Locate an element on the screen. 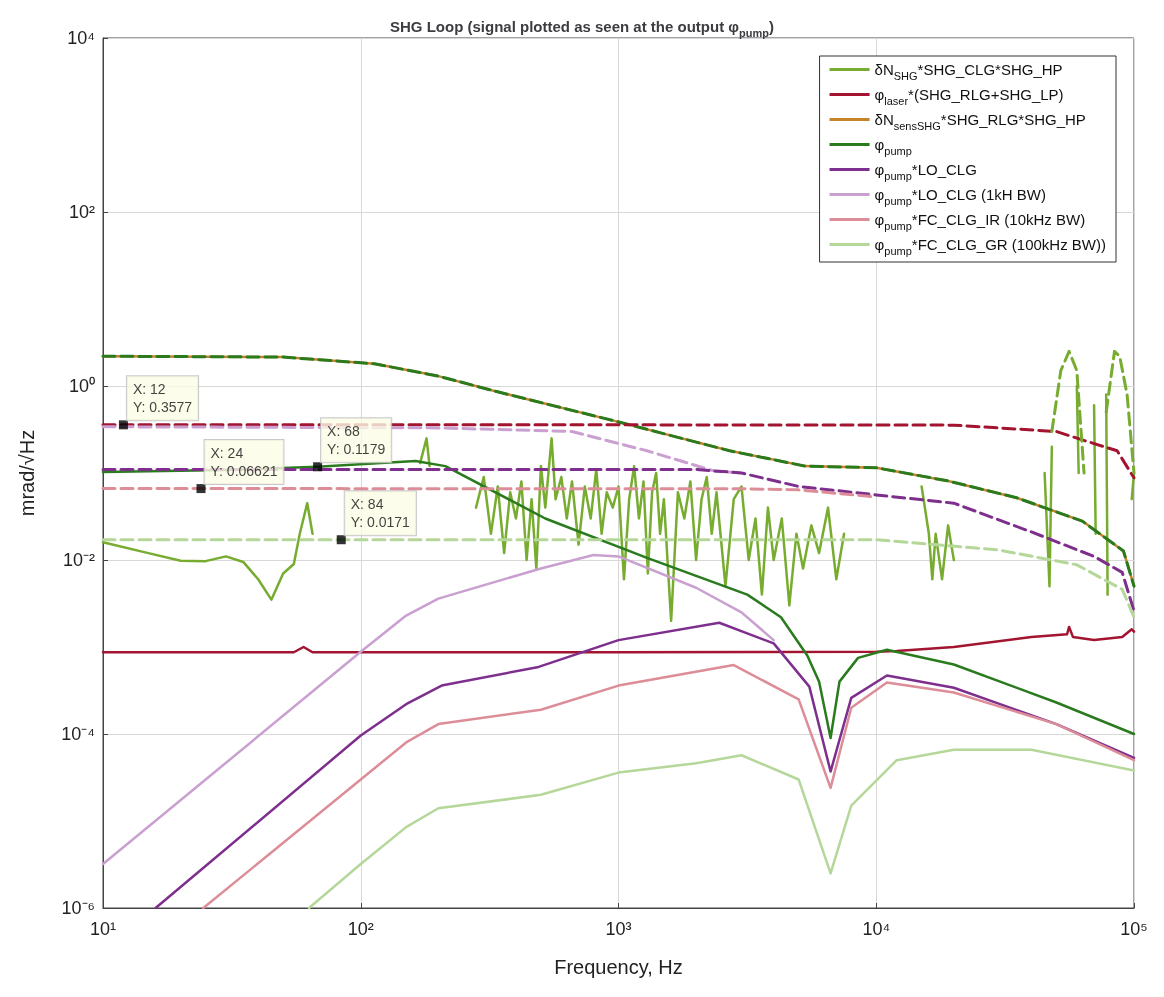 The width and height of the screenshot is (1164, 997). y-tick-label: 10⁻⁴ is located at coordinates (78, 734).